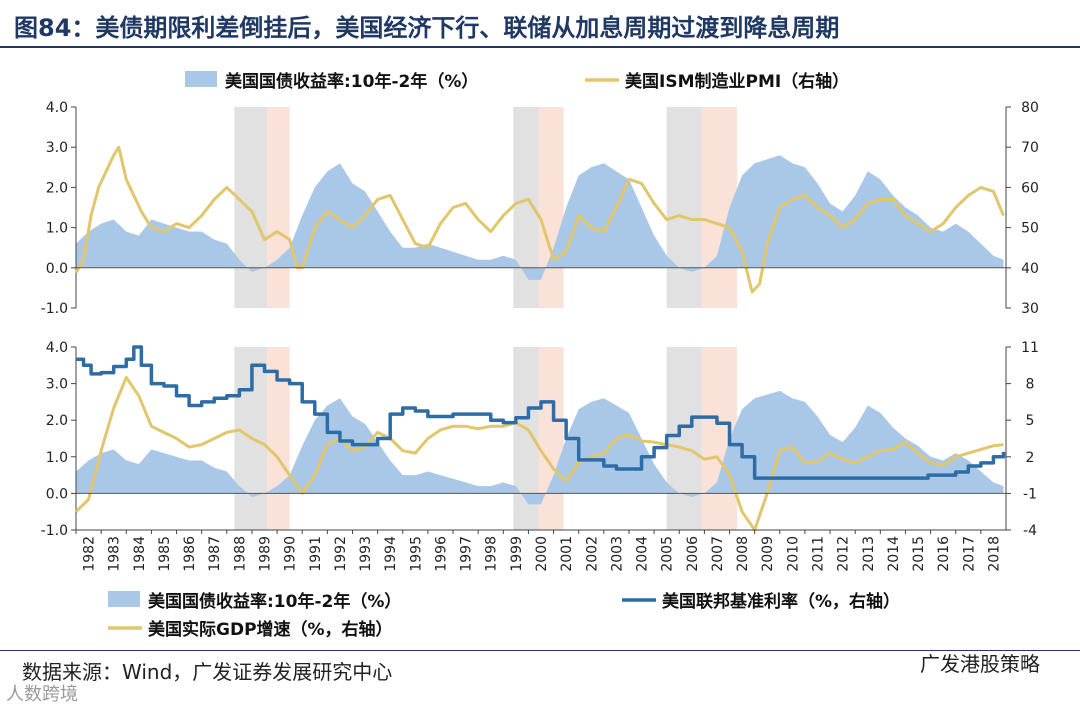 This screenshot has width=1080, height=708. Describe the element at coordinates (266, 554) in the screenshot. I see `x-tick-label: 1989` at that location.